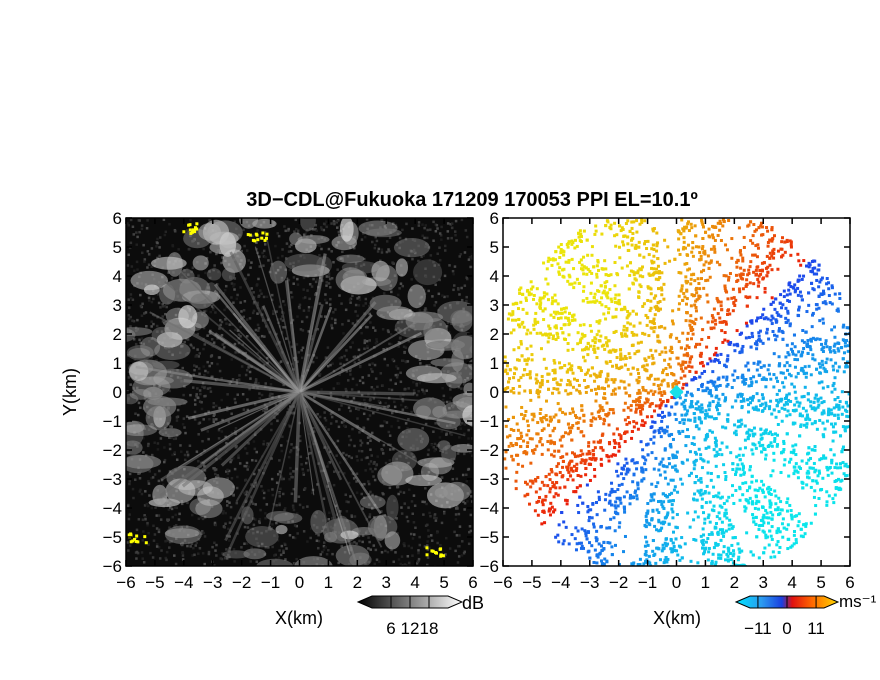 The height and width of the screenshot is (680, 880). What do you see at coordinates (263, 233) in the screenshot?
I see `saturated-pixel` at bounding box center [263, 233].